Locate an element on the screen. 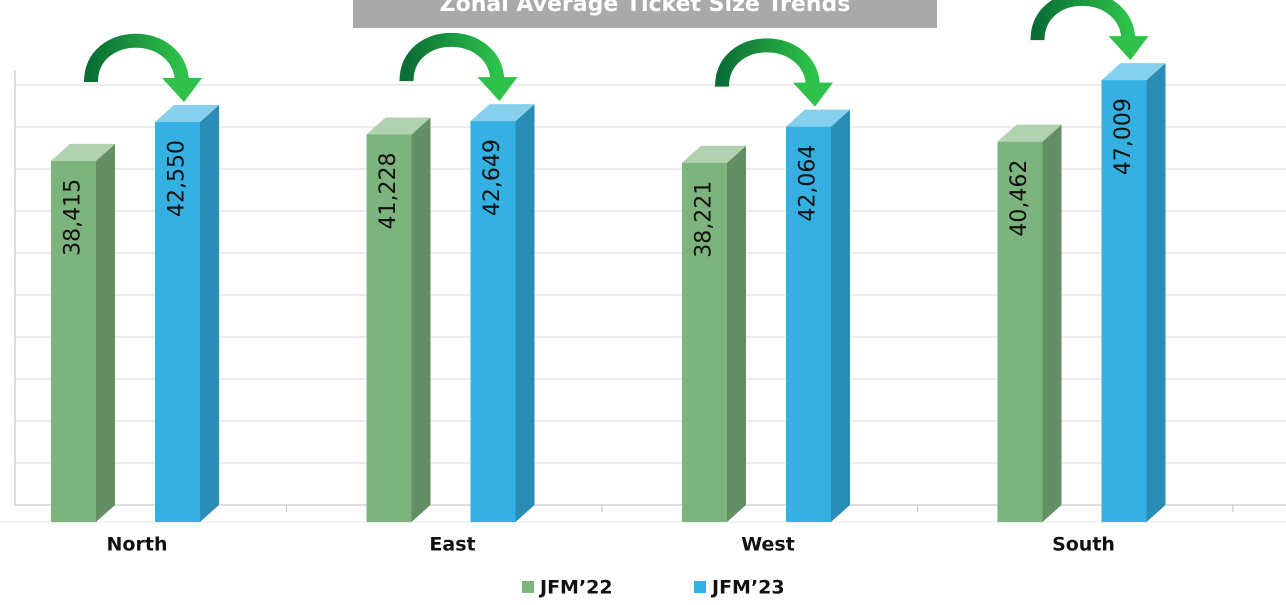 The height and width of the screenshot is (605, 1286). x-tick-label: East is located at coordinates (452, 545).